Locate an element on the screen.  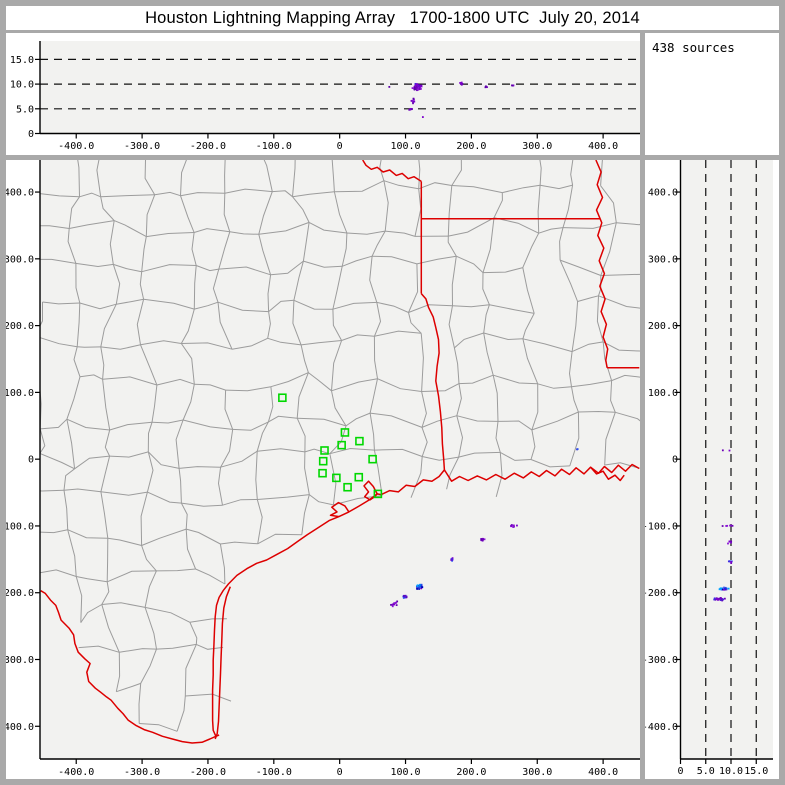
panel-sources: 438 sources is located at coordinates (712, 94).